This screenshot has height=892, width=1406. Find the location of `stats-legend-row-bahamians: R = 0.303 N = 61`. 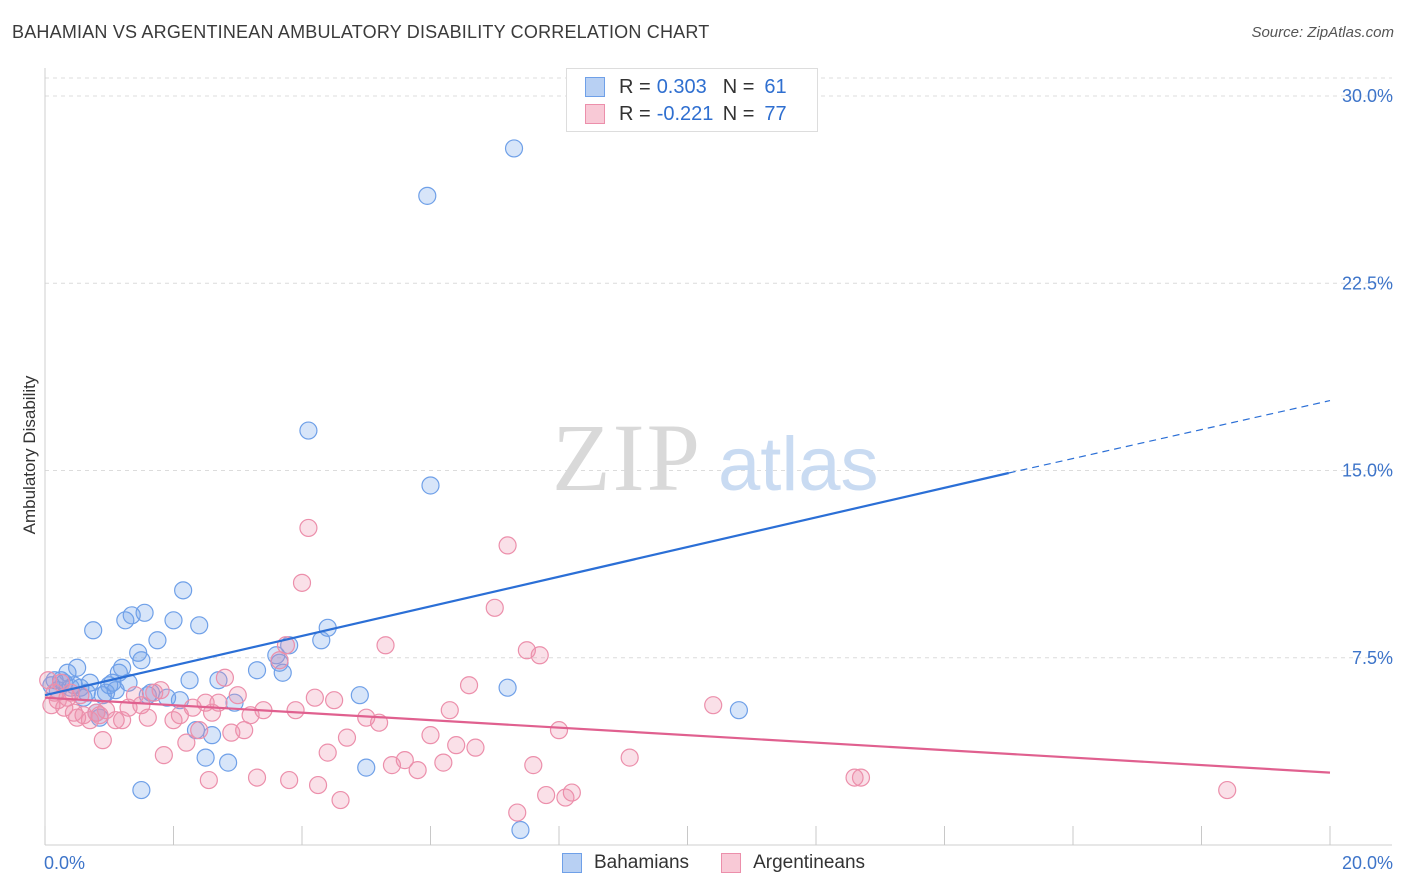

stats-legend-row-bahamians: R = 0.303 N = 61 is located at coordinates (686, 87).